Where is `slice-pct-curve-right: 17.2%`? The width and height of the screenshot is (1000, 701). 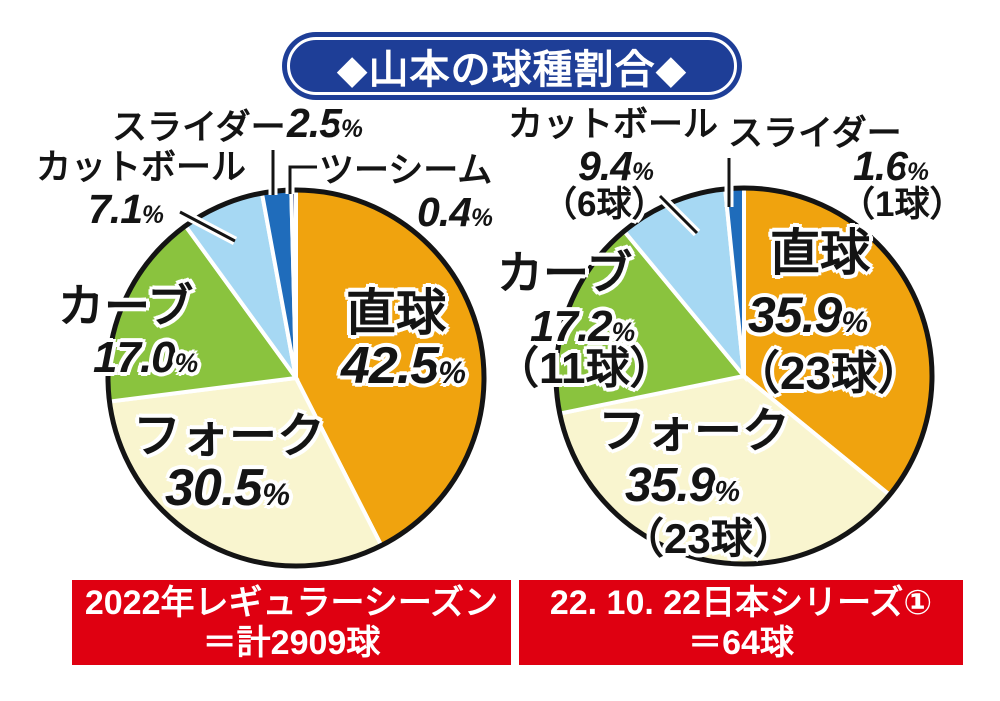
slice-pct-curve-right: 17.2% is located at coordinates (582, 326).